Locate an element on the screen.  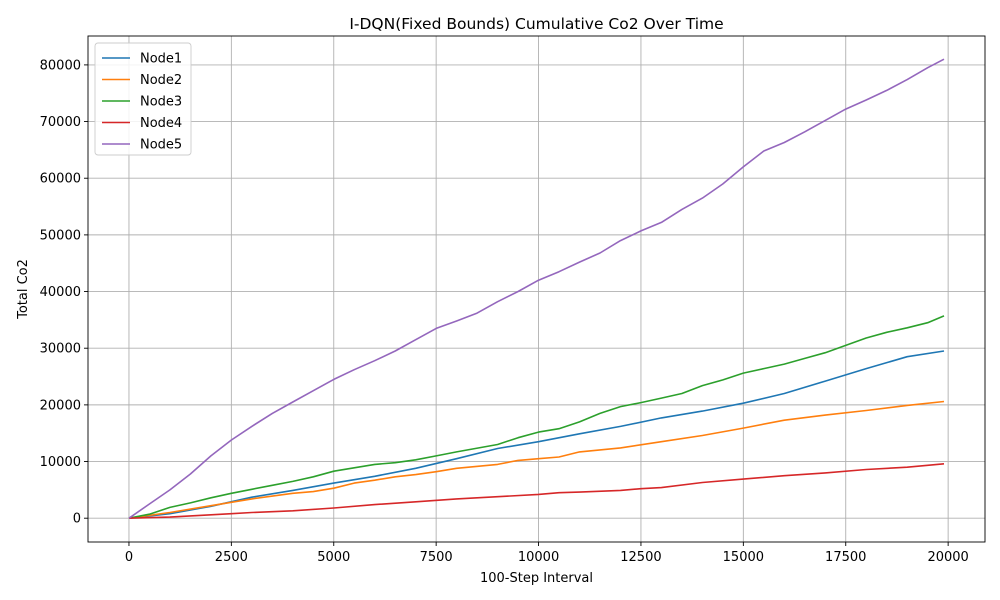
y-axis-label: Total Co2 is located at coordinates (23, 289).